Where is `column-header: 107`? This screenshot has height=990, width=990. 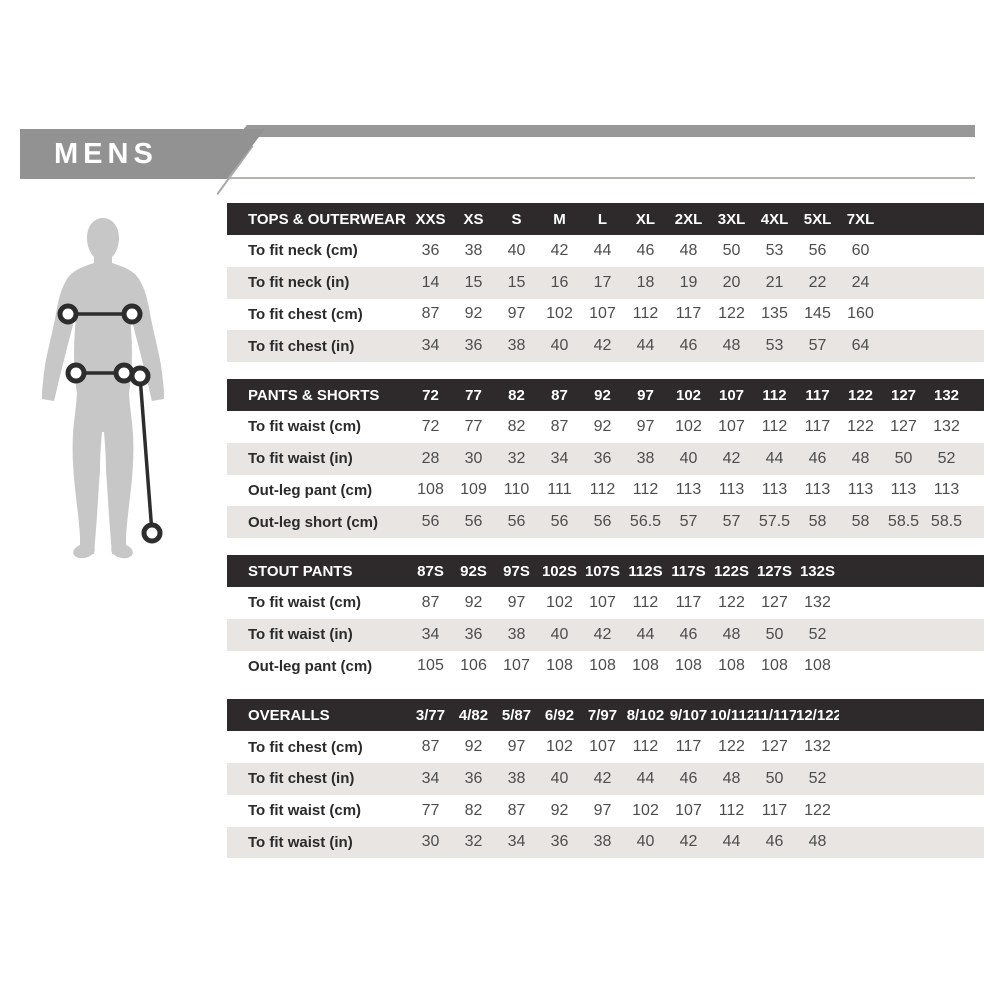 column-header: 107 is located at coordinates (731, 395).